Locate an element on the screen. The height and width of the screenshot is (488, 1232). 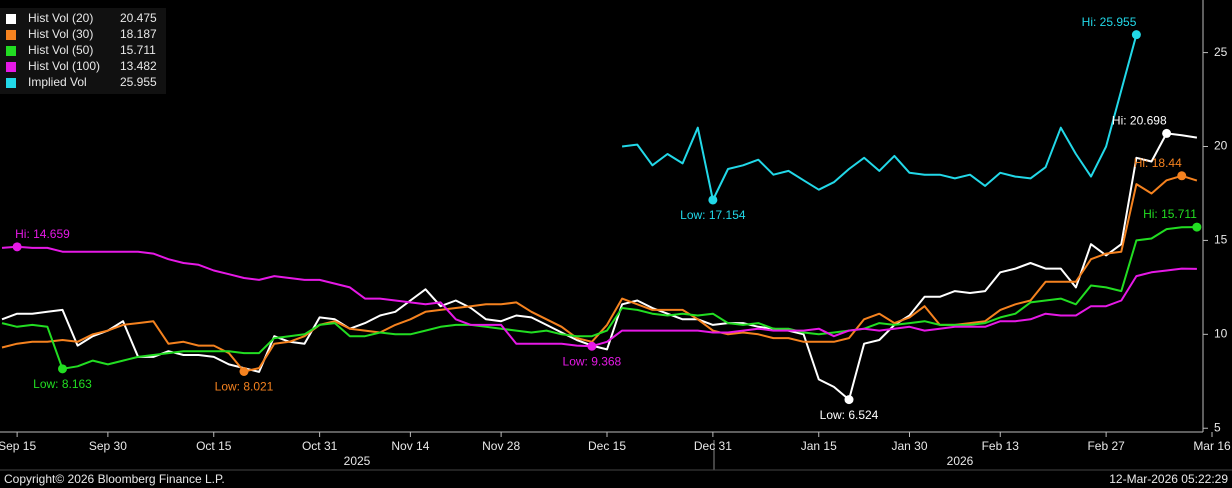
annotation: Low: 9.368 is located at coordinates (592, 361).